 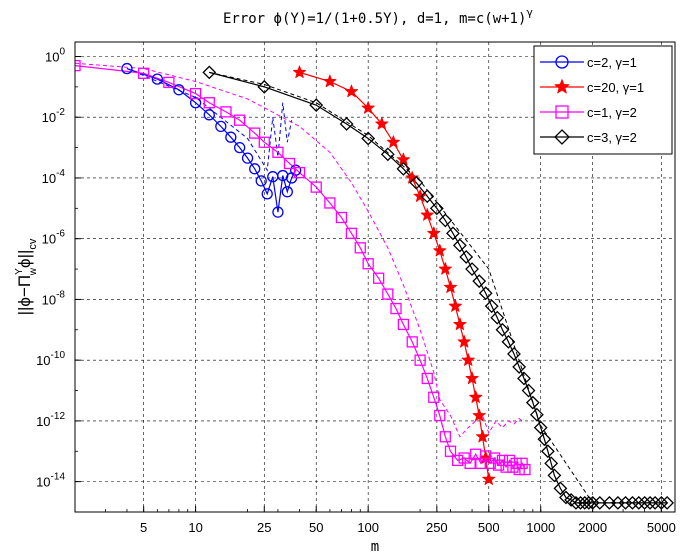 What do you see at coordinates (54, 298) in the screenshot?
I see `y-tick-label: 10⁻⁸` at bounding box center [54, 298].